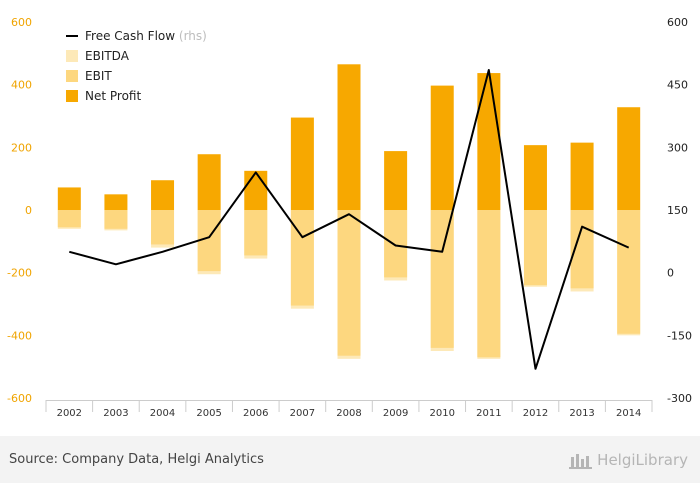 This screenshot has width=700, height=483. Describe the element at coordinates (679, 398) in the screenshot. I see `right-tick-label: -300` at that location.